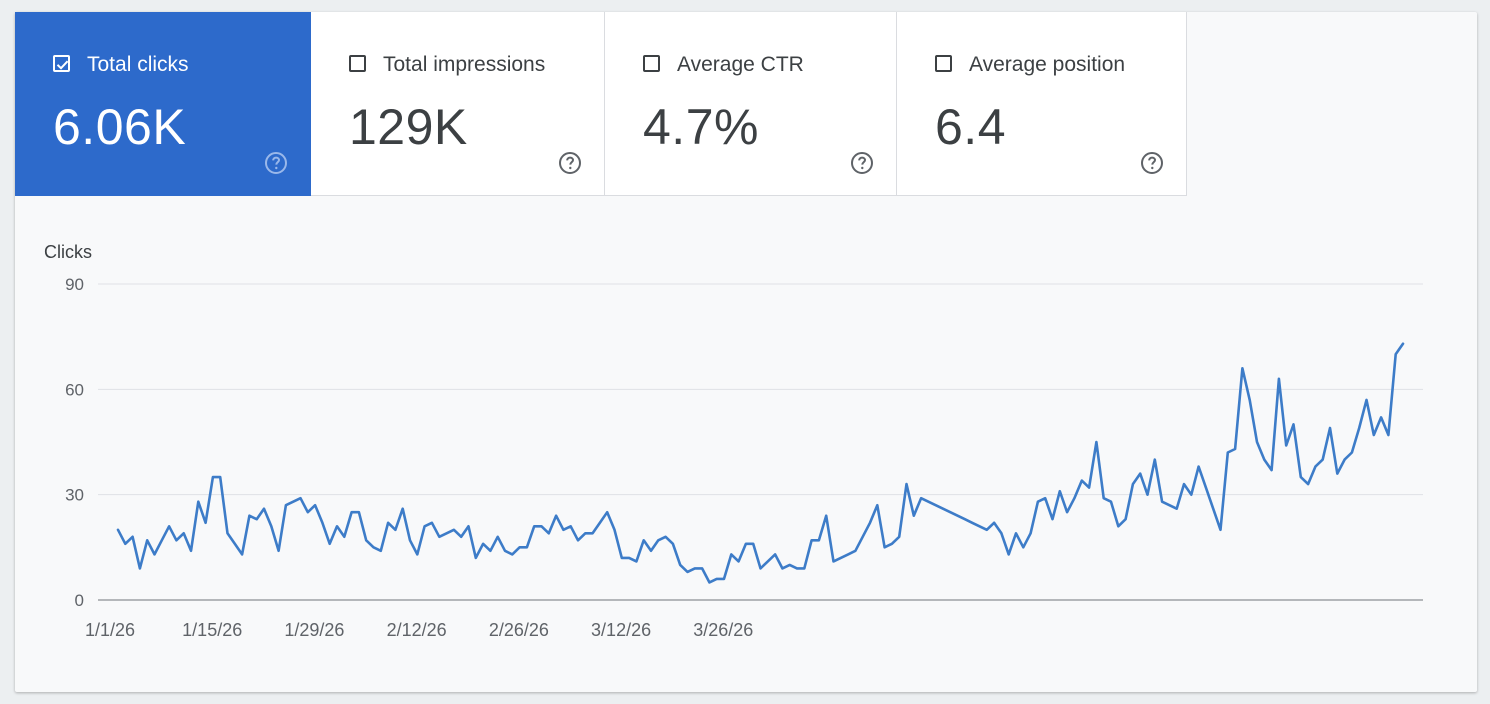  What do you see at coordinates (723, 630) in the screenshot?
I see `x-tick-label: 3/26/26` at bounding box center [723, 630].